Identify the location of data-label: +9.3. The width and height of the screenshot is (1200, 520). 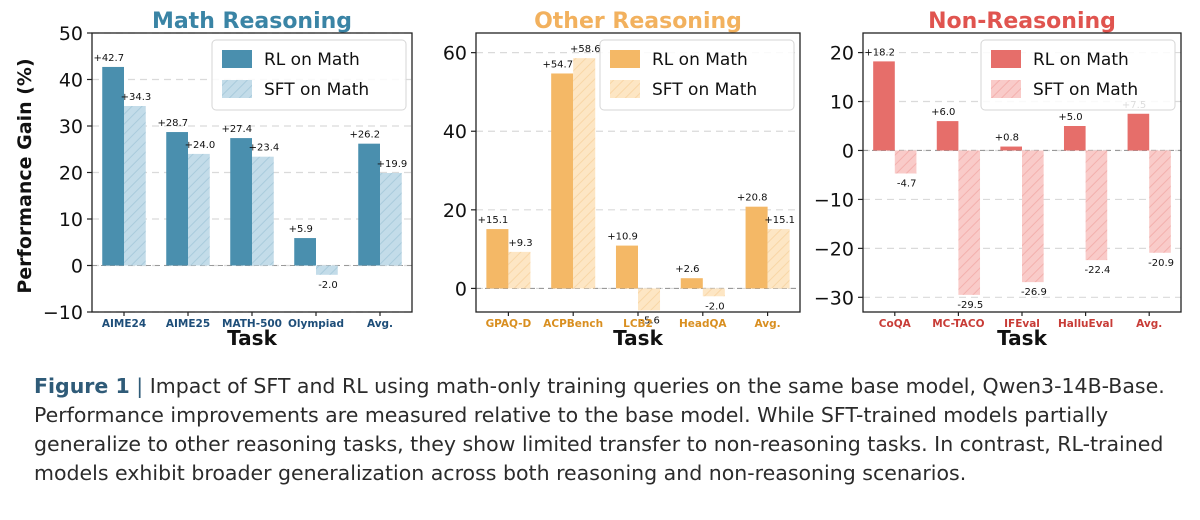
(520, 243).